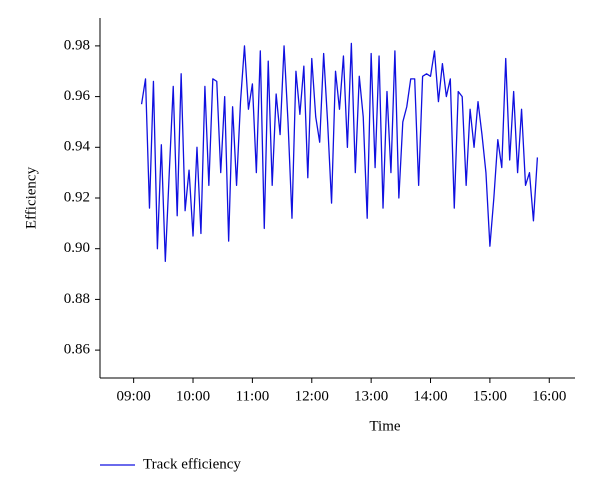 The width and height of the screenshot is (600, 498). Describe the element at coordinates (384, 426) in the screenshot. I see `x-axis-label: Time` at that location.